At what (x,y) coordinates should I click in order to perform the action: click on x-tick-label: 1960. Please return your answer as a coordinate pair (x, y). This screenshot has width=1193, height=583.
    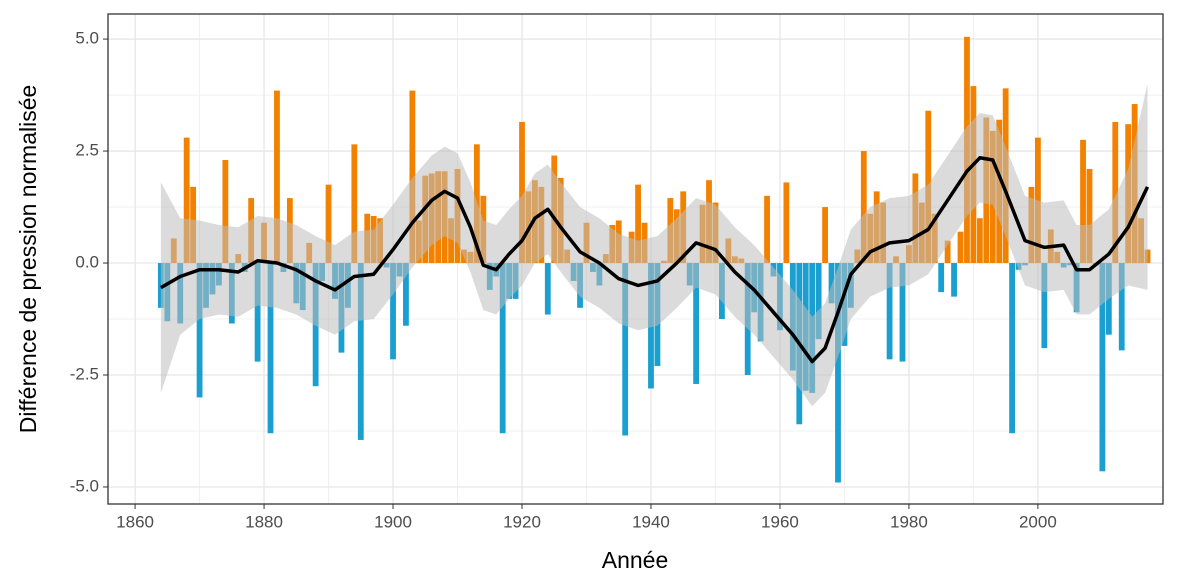
    Looking at the image, I should click on (780, 521).